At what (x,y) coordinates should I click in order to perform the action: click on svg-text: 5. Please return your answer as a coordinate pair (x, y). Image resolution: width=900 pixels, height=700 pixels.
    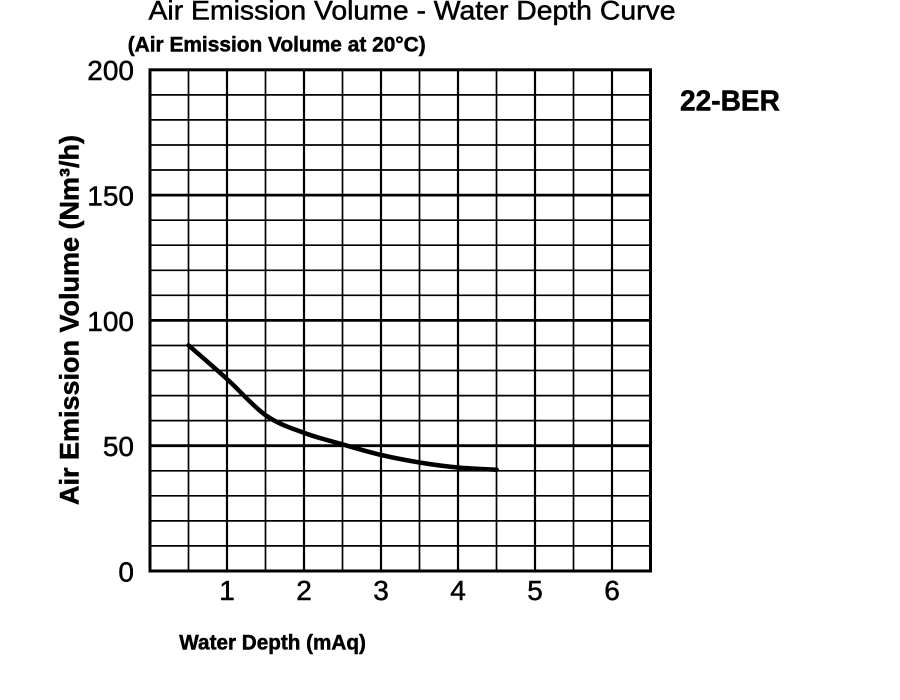
    Looking at the image, I should click on (535, 590).